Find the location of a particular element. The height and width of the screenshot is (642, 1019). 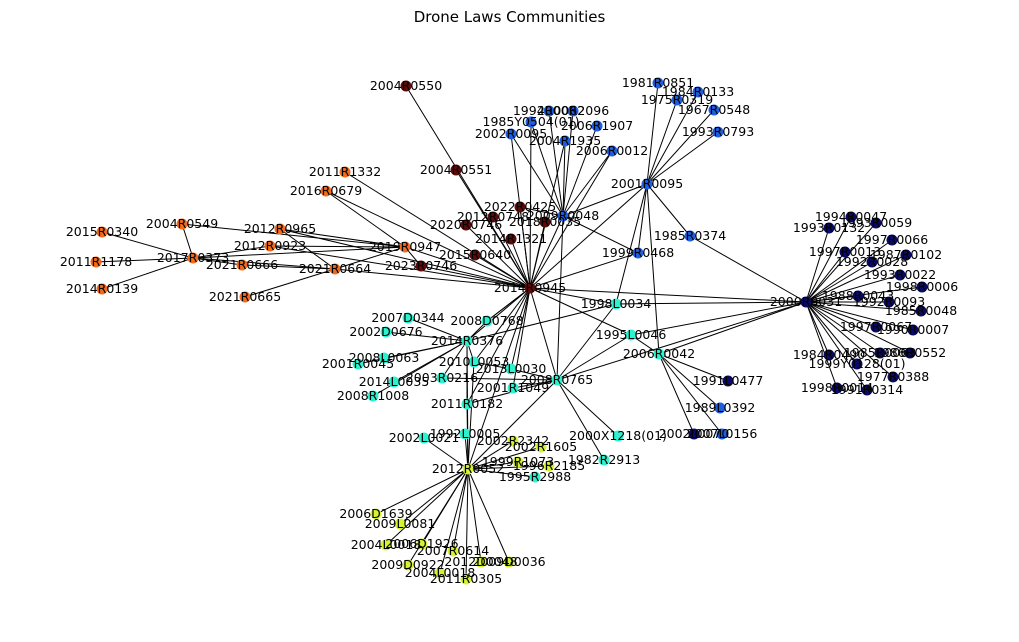

node-label: 2008L0063 is located at coordinates (384, 357).